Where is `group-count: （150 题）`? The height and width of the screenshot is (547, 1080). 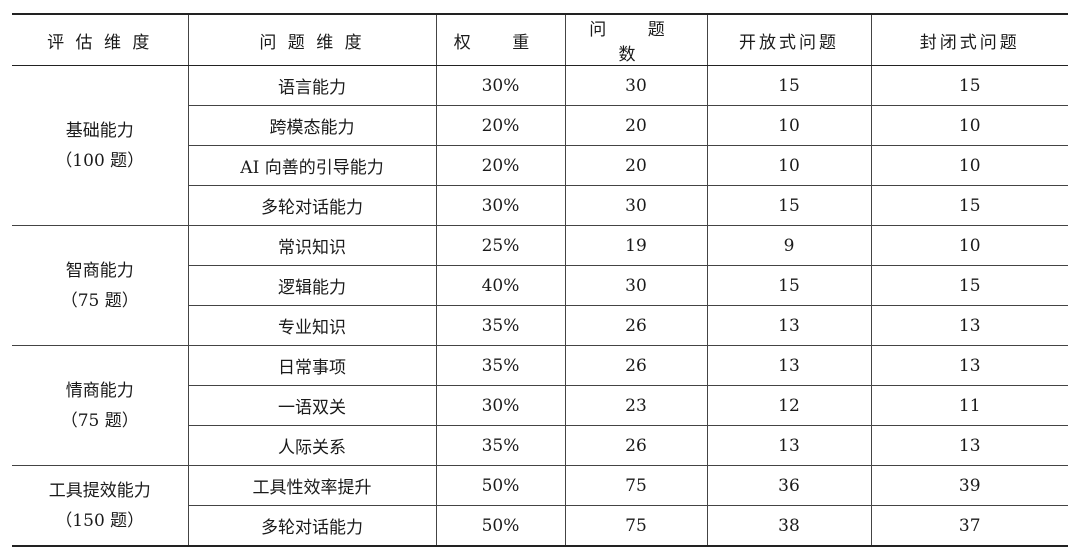
group-count: （150 题） is located at coordinates (100, 520).